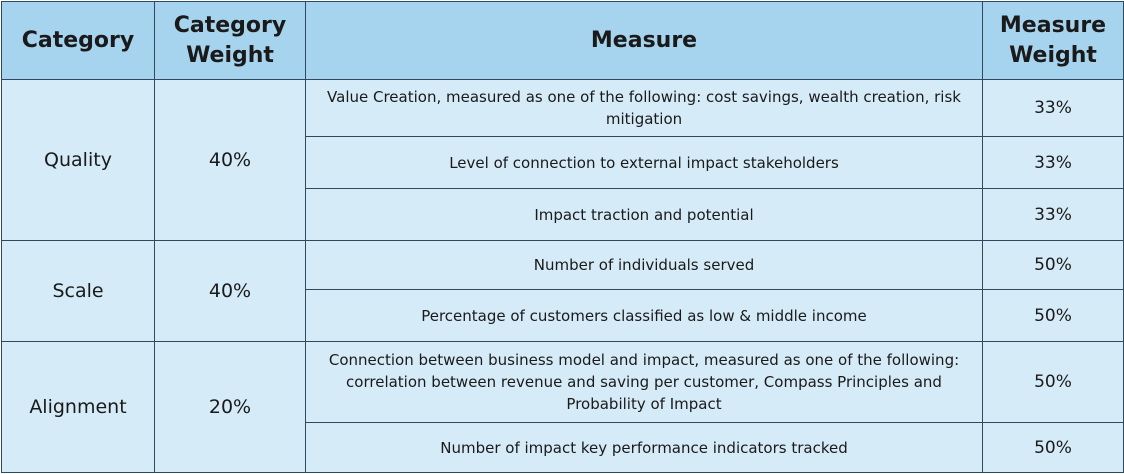 Image resolution: width=1124 pixels, height=474 pixels. Describe the element at coordinates (1053, 40) in the screenshot. I see `header-measure-weight: Measure Weight` at that location.